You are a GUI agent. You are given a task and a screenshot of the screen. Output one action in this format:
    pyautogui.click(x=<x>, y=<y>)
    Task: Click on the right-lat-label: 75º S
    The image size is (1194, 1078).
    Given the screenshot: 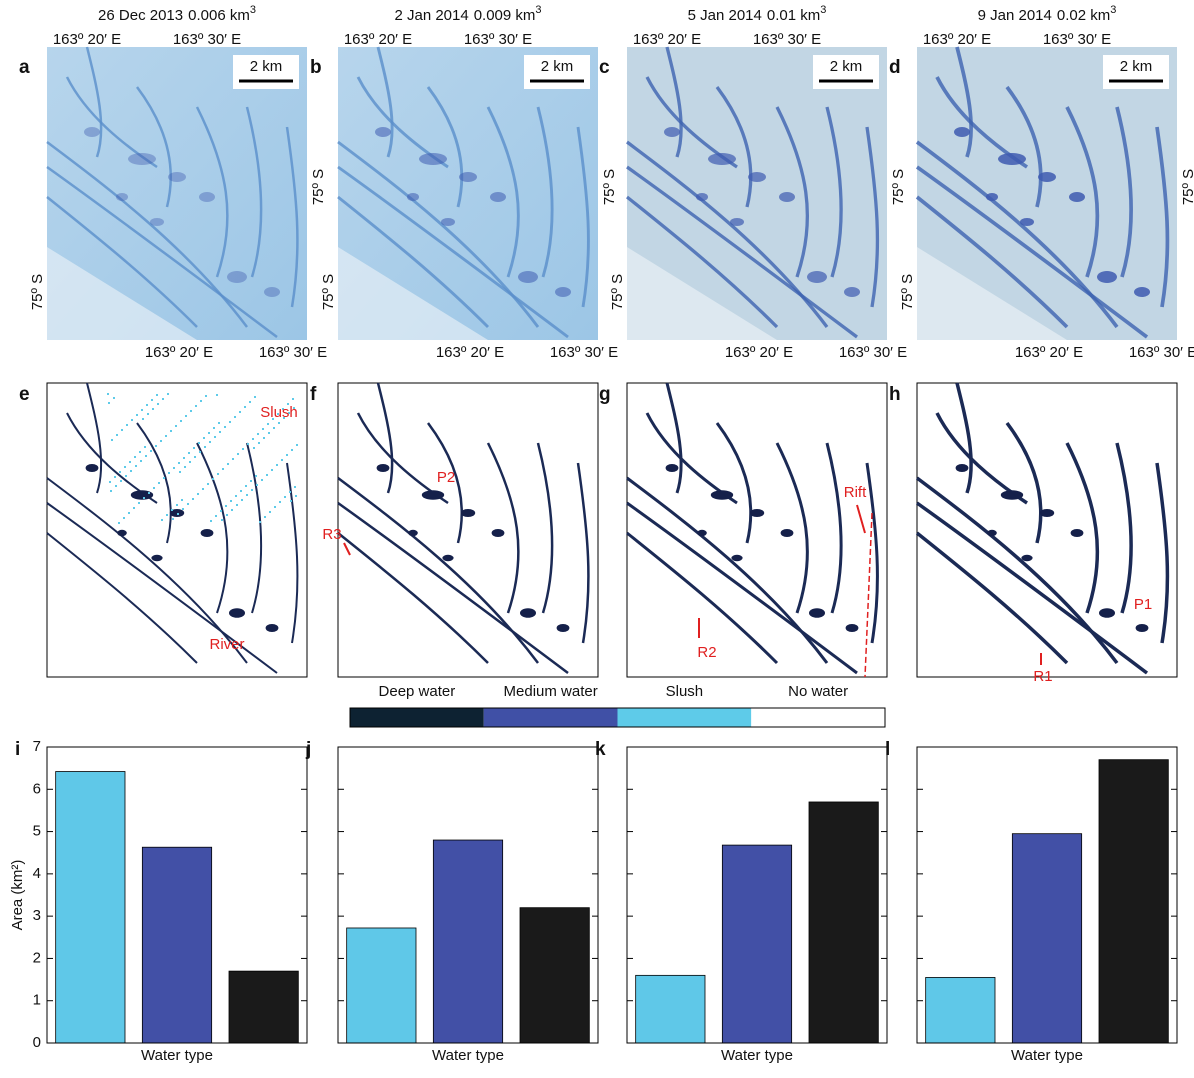 What is the action you would take?
    pyautogui.click(x=318, y=187)
    